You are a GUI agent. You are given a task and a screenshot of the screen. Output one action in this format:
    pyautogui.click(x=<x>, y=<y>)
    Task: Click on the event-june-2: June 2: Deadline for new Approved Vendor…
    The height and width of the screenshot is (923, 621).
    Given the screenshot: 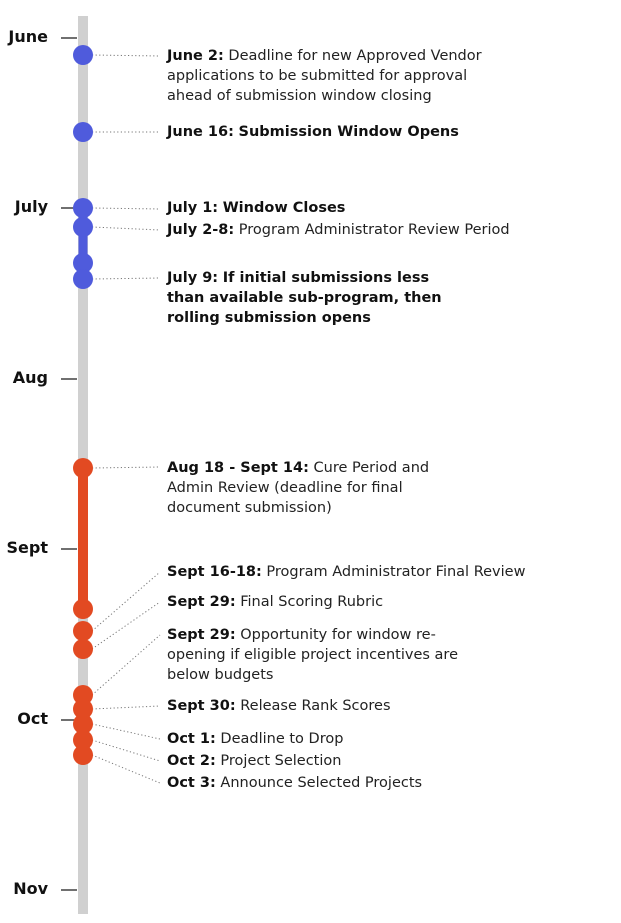 What is the action you would take?
    pyautogui.click(x=324, y=76)
    